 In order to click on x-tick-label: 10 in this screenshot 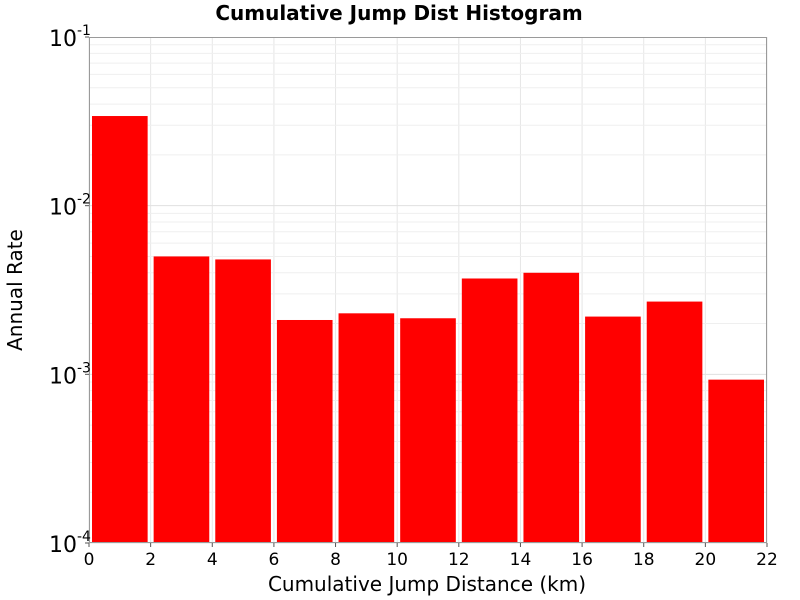, I will do `click(397, 560)`.